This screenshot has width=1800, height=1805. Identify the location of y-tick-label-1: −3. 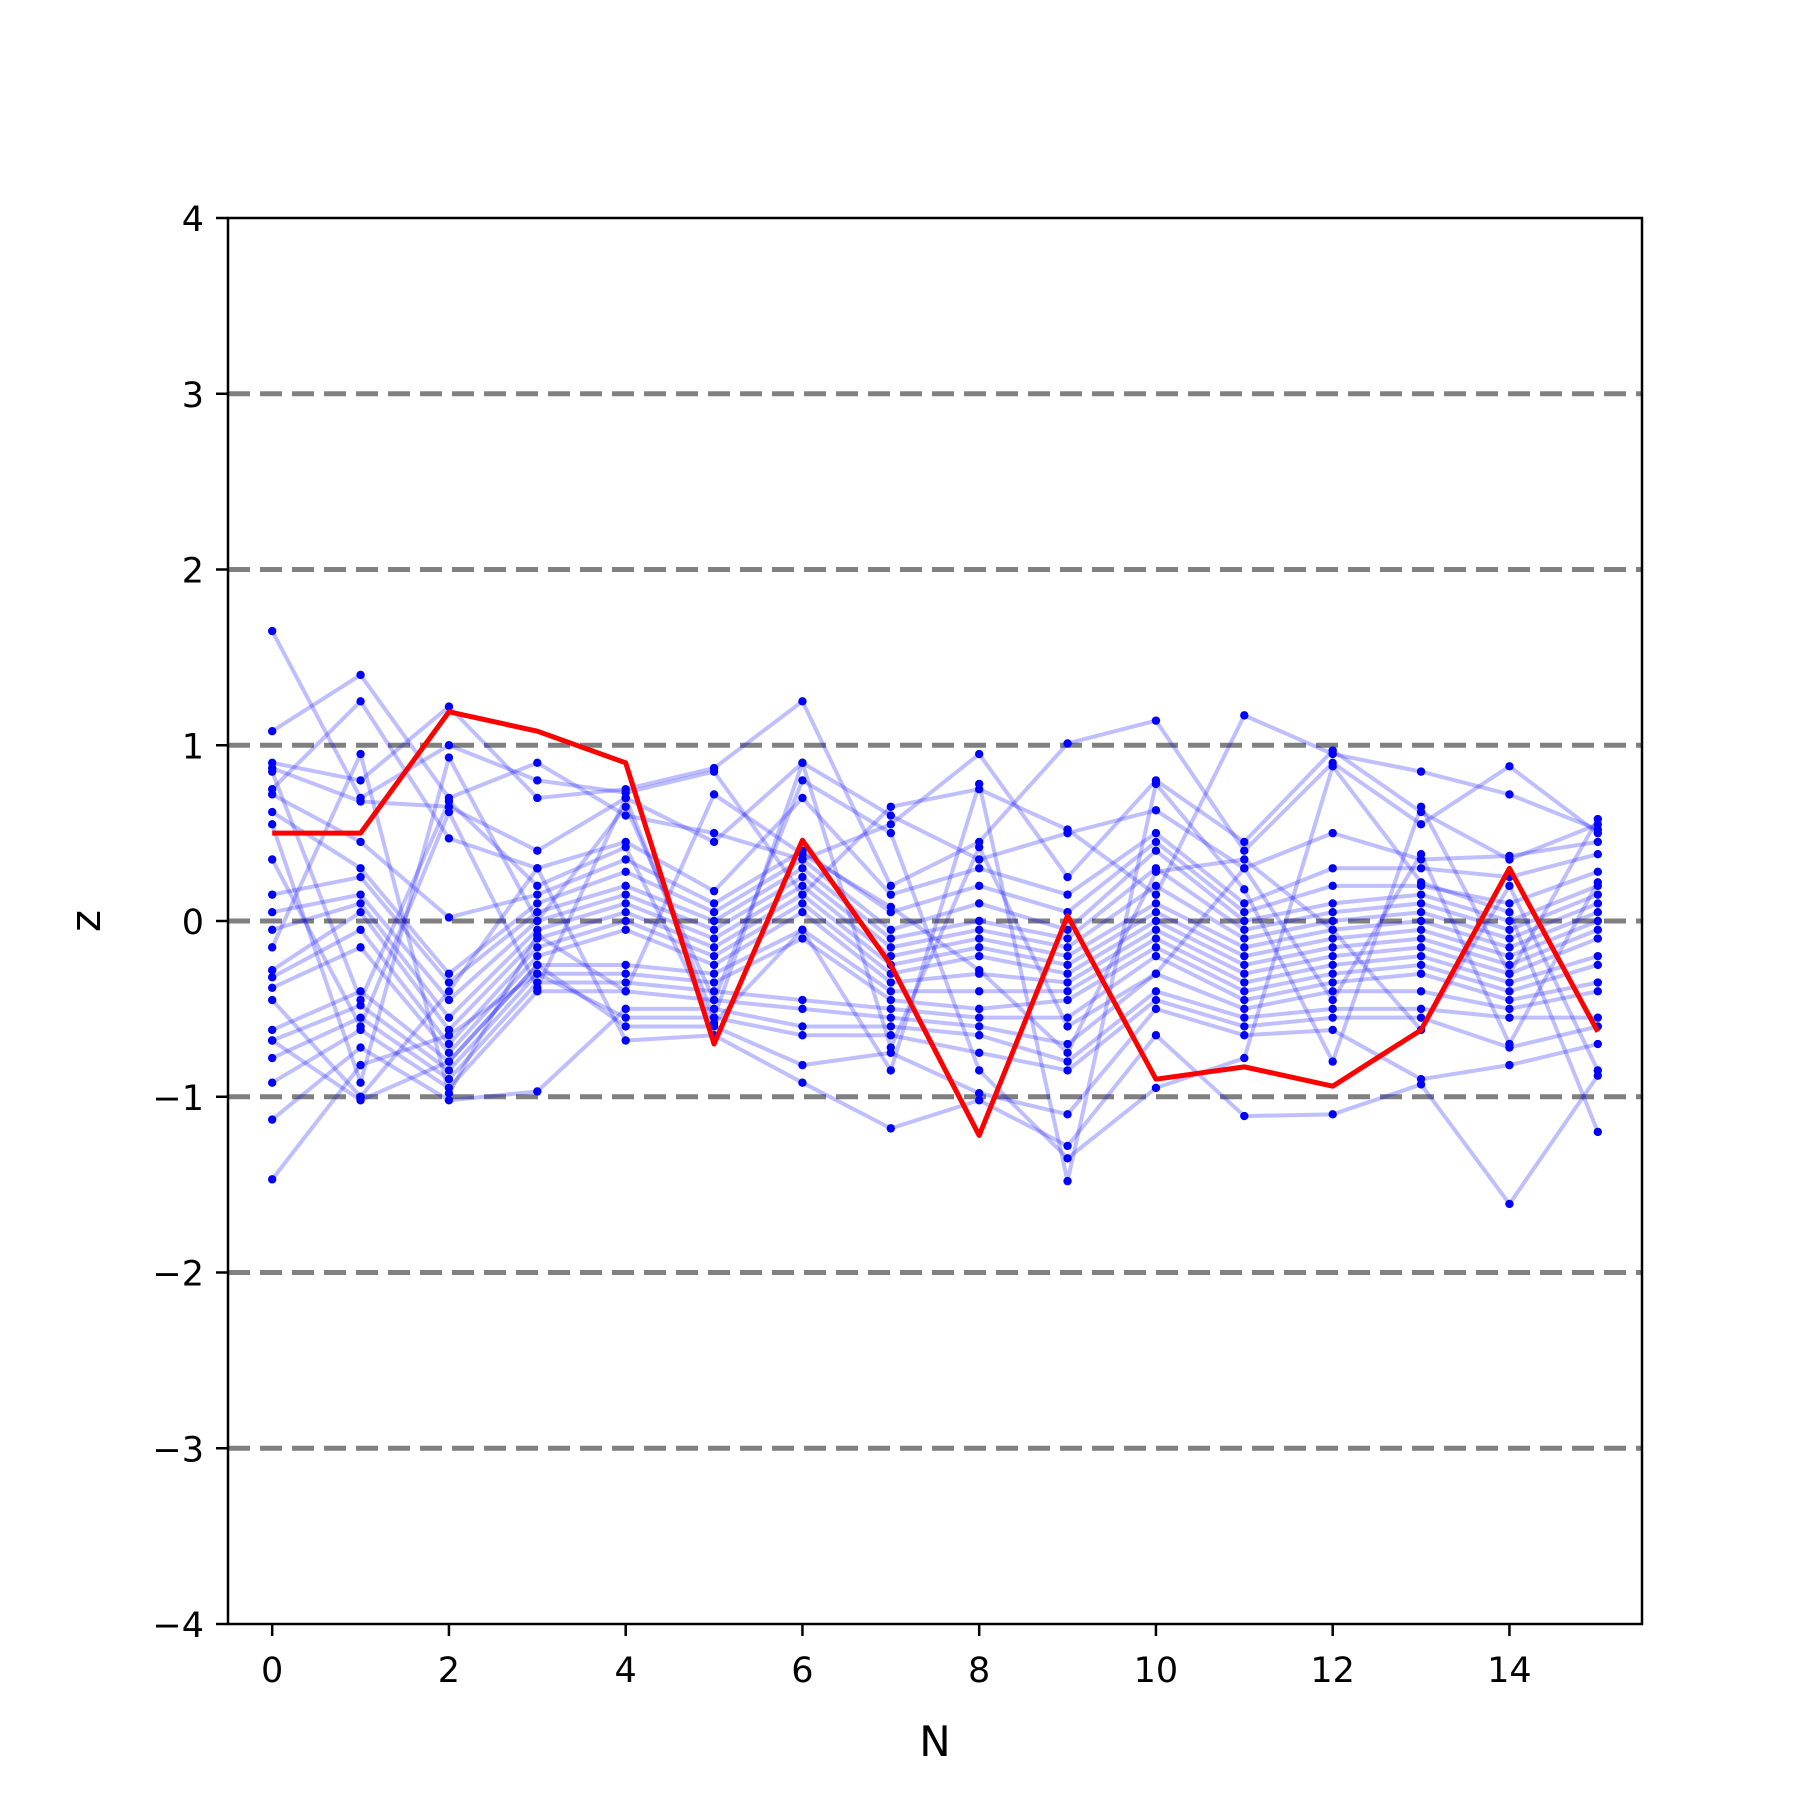
(178, 1450).